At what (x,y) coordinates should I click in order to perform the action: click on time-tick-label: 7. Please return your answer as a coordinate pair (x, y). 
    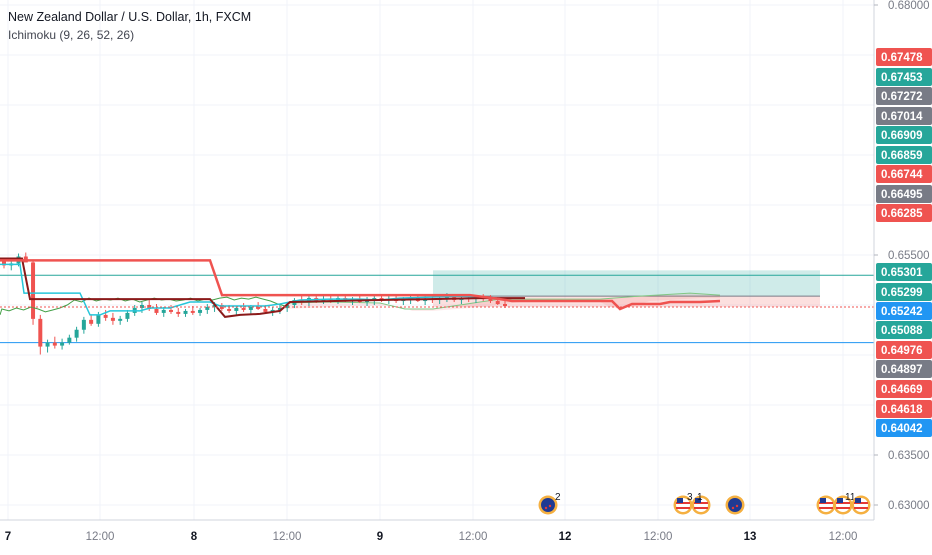
    Looking at the image, I should click on (8, 537).